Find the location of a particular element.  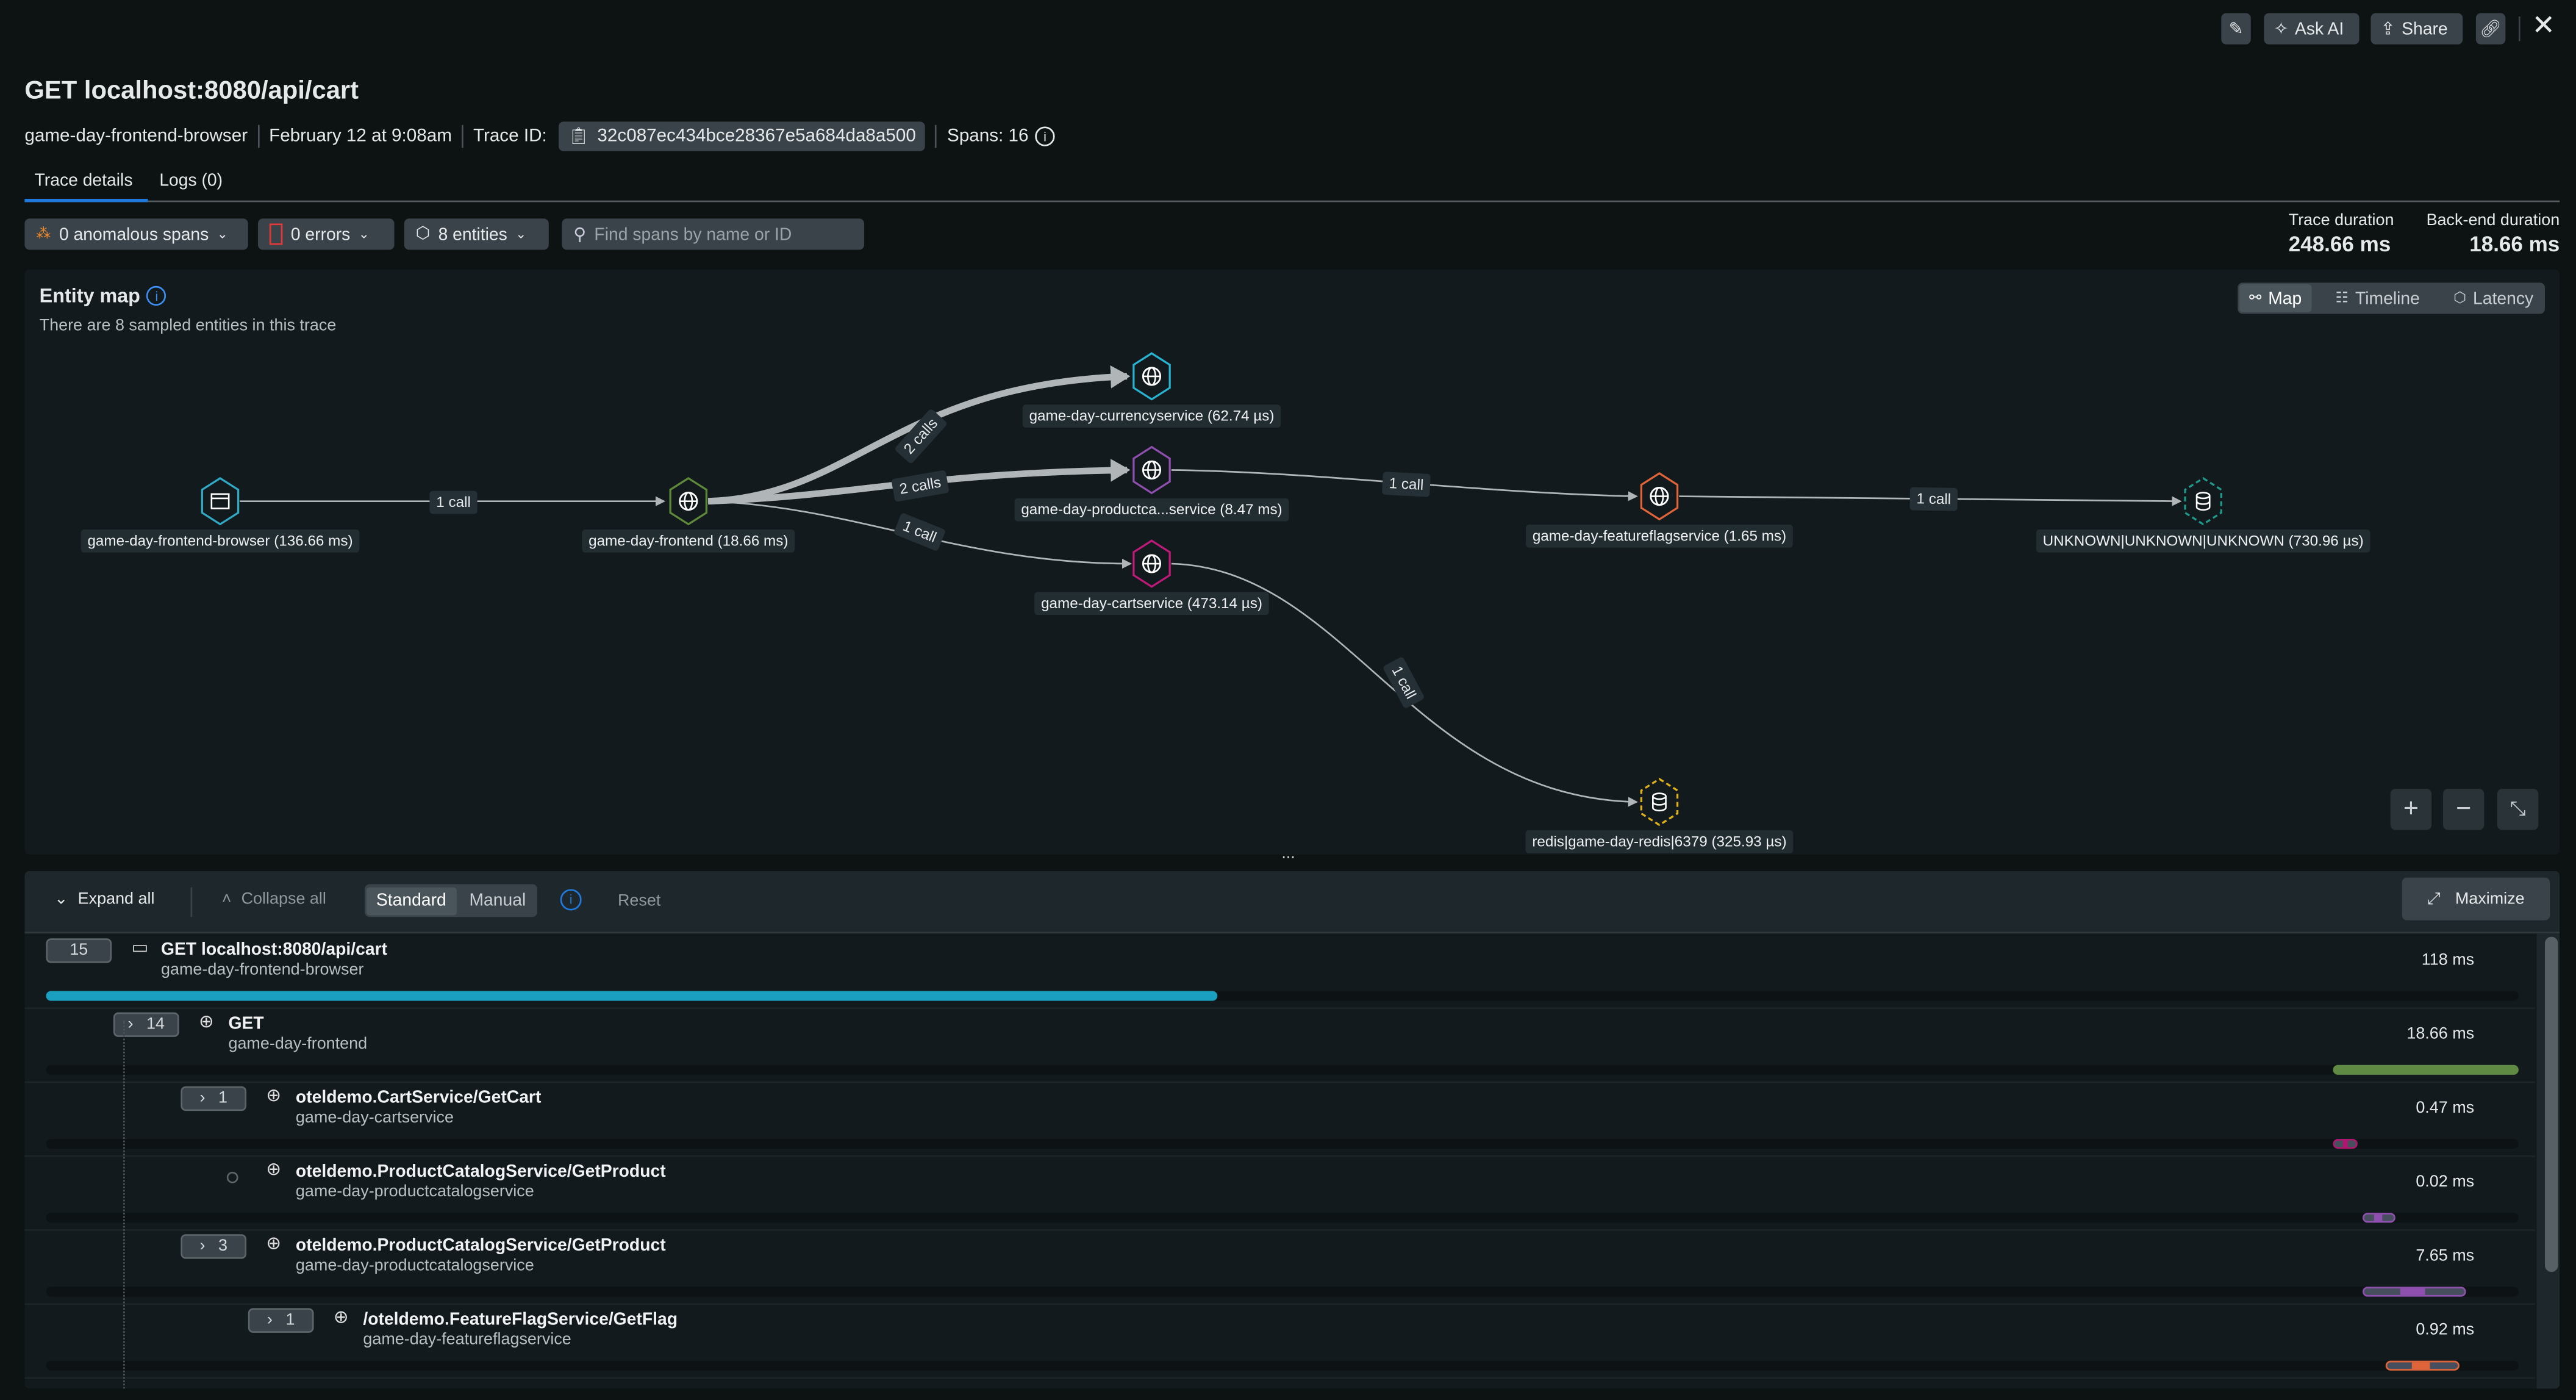

active-tab-indicator is located at coordinates (86, 200).